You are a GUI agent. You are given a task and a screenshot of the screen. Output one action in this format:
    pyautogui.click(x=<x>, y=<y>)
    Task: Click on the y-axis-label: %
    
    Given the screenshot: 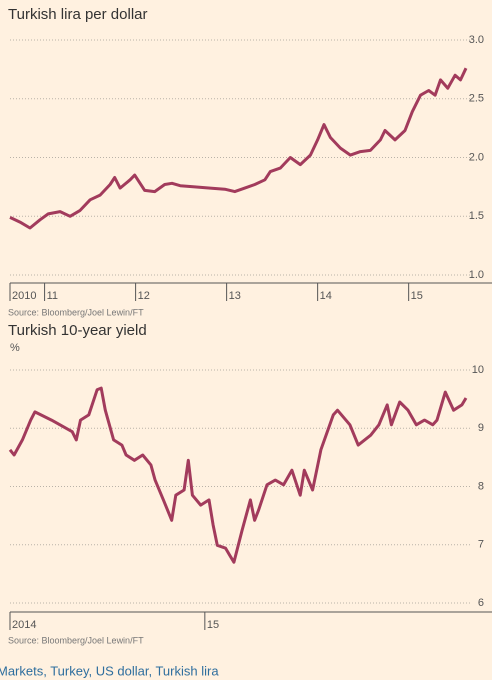 What is the action you would take?
    pyautogui.click(x=15, y=348)
    